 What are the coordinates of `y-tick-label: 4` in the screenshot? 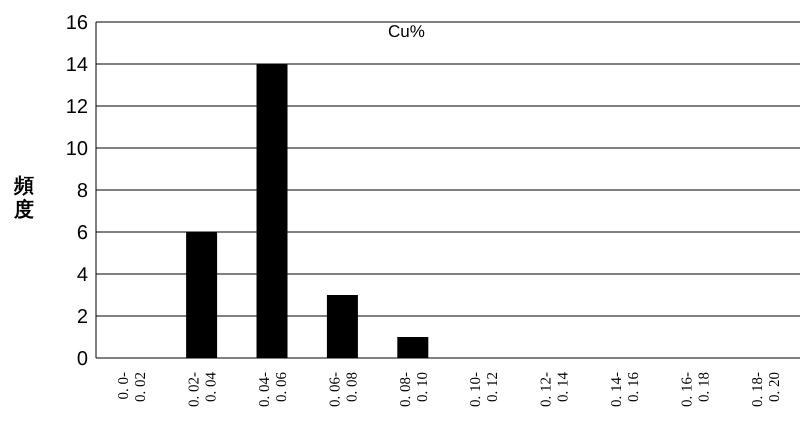 It's located at (82, 275).